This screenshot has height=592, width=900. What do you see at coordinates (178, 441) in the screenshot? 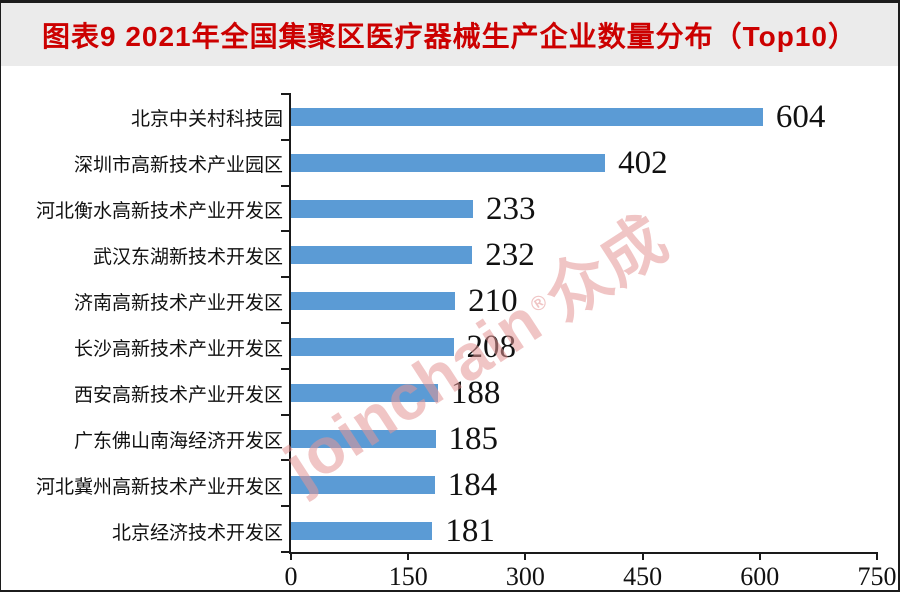
I see `category-label: 广东佛山南海经济开发区` at bounding box center [178, 441].